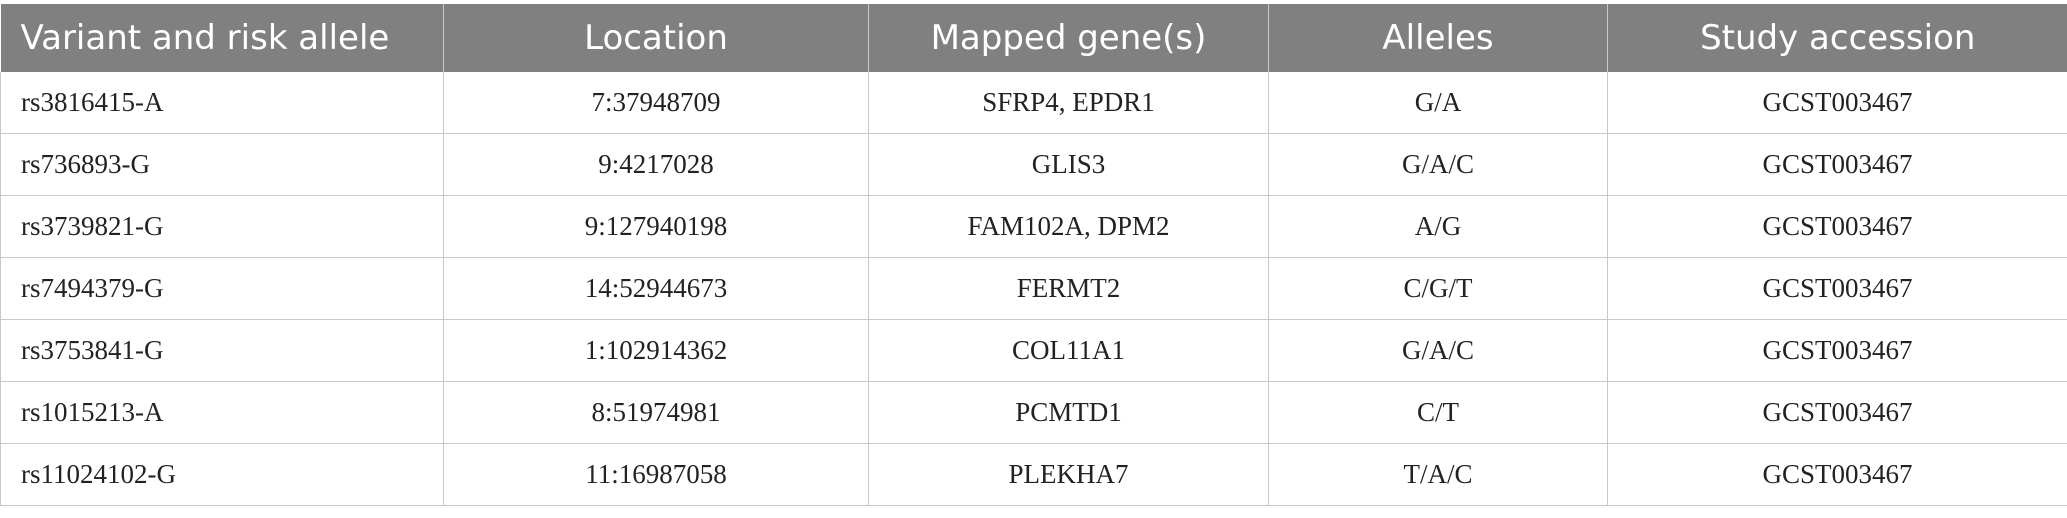 The image size is (2067, 518). What do you see at coordinates (222, 226) in the screenshot?
I see `cell-variant: rs3739821-G` at bounding box center [222, 226].